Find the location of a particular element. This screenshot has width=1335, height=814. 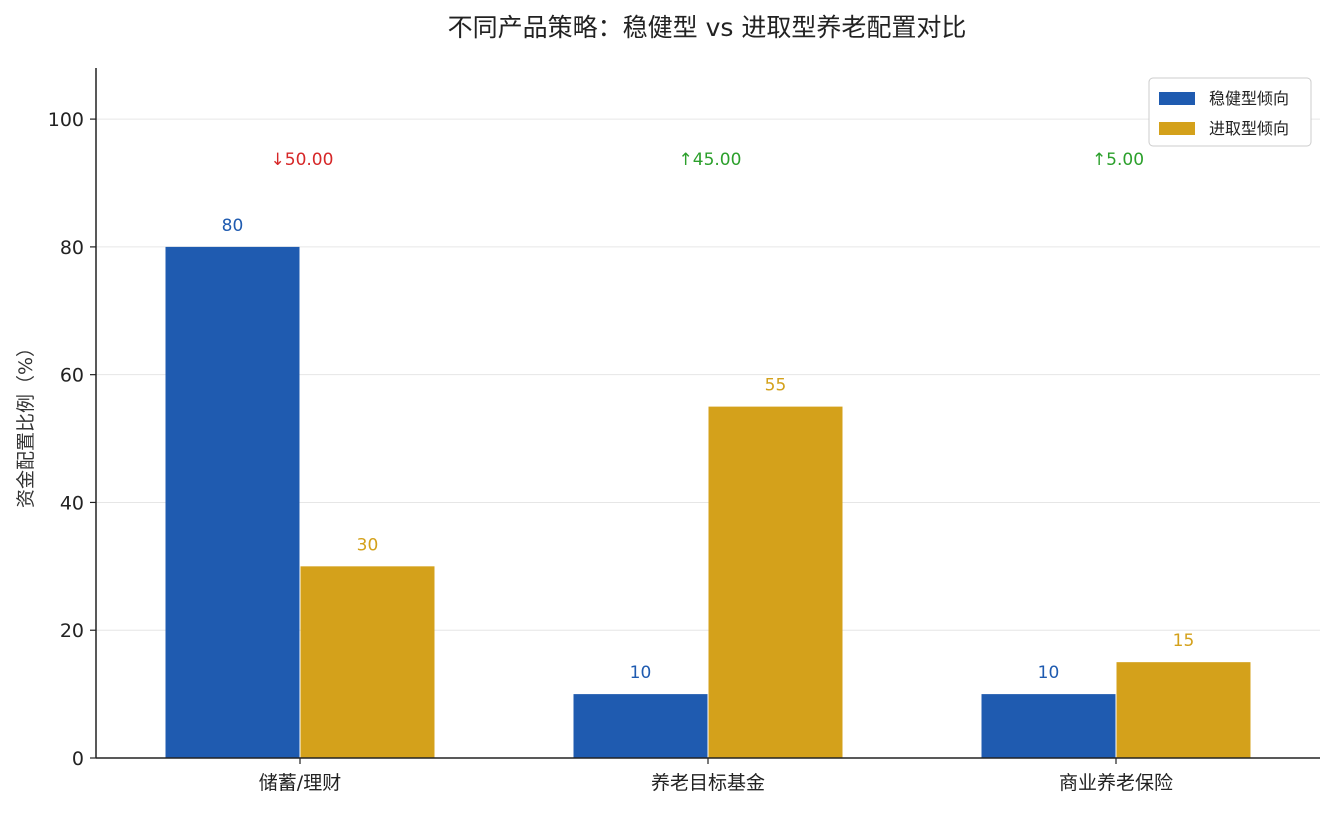

y-tick-label: 40 is located at coordinates (72, 503).